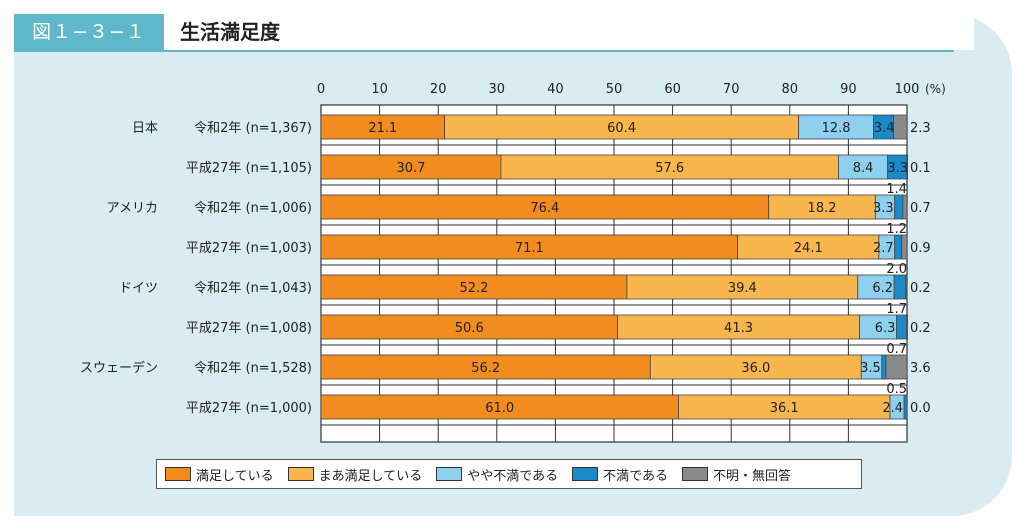 This screenshot has height=524, width=1018. I want to click on x-tick-label: 90, so click(848, 89).